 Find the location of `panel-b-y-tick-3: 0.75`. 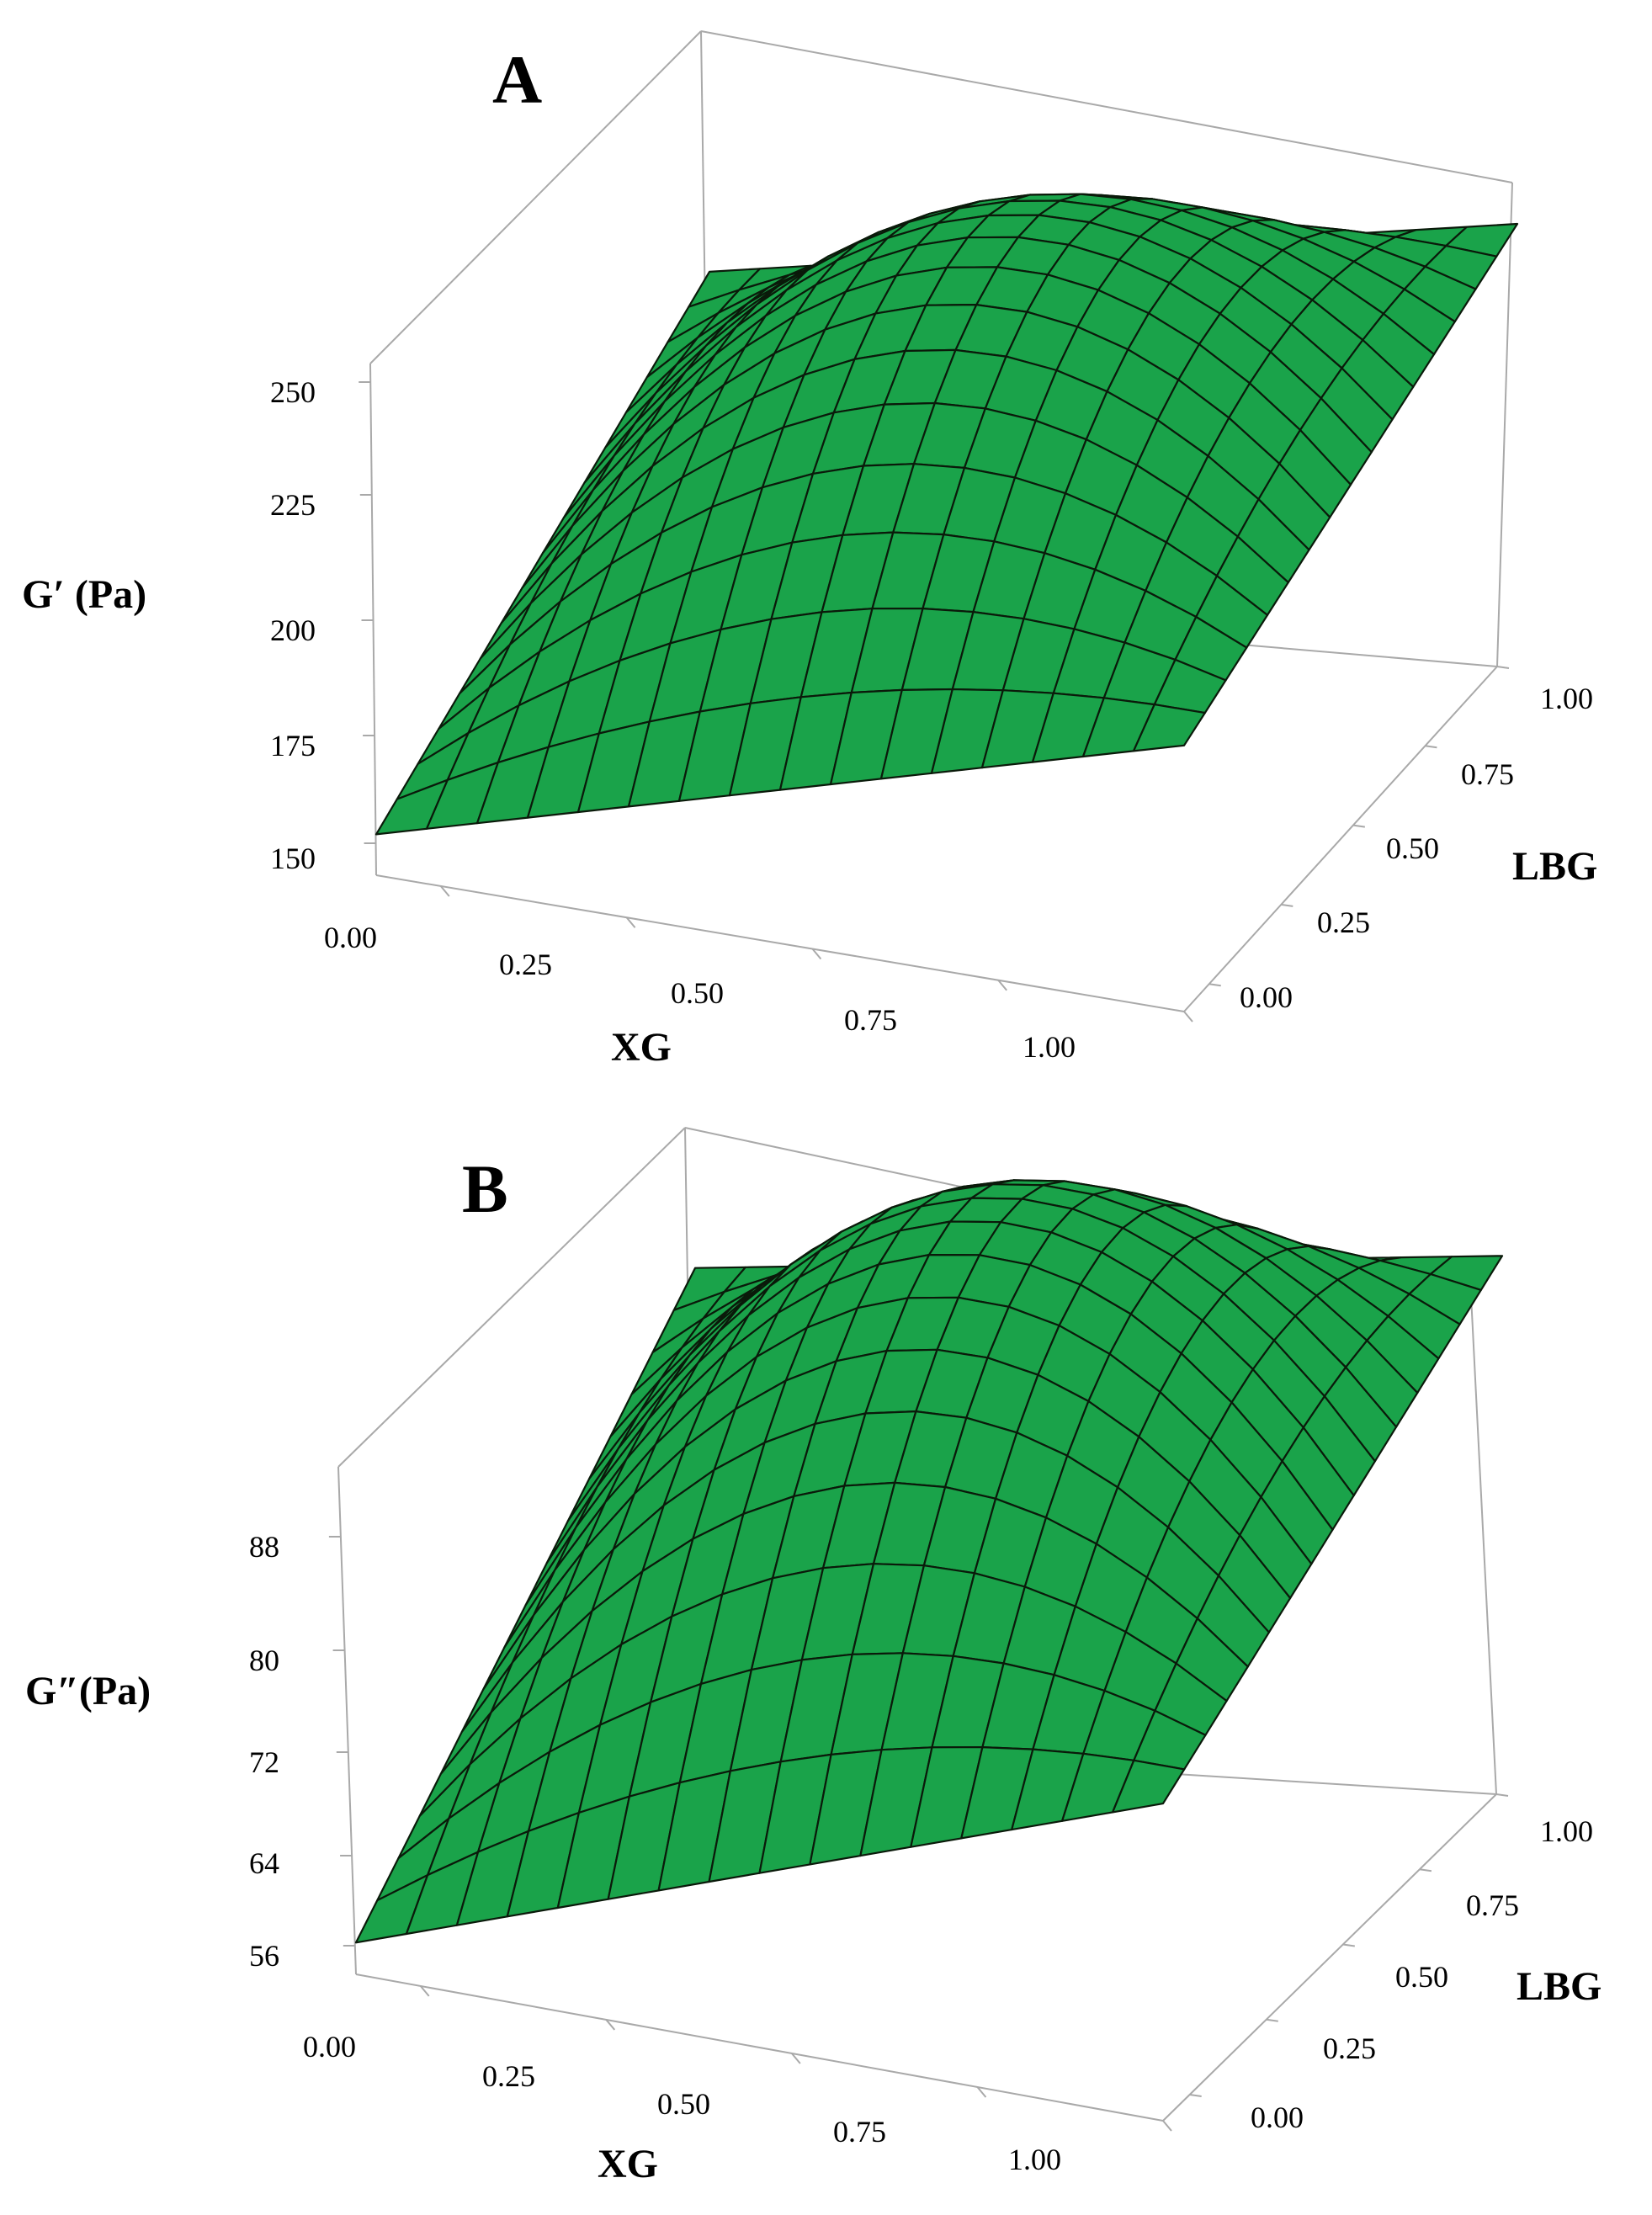

panel-b-y-tick-3: 0.75 is located at coordinates (1492, 1905).